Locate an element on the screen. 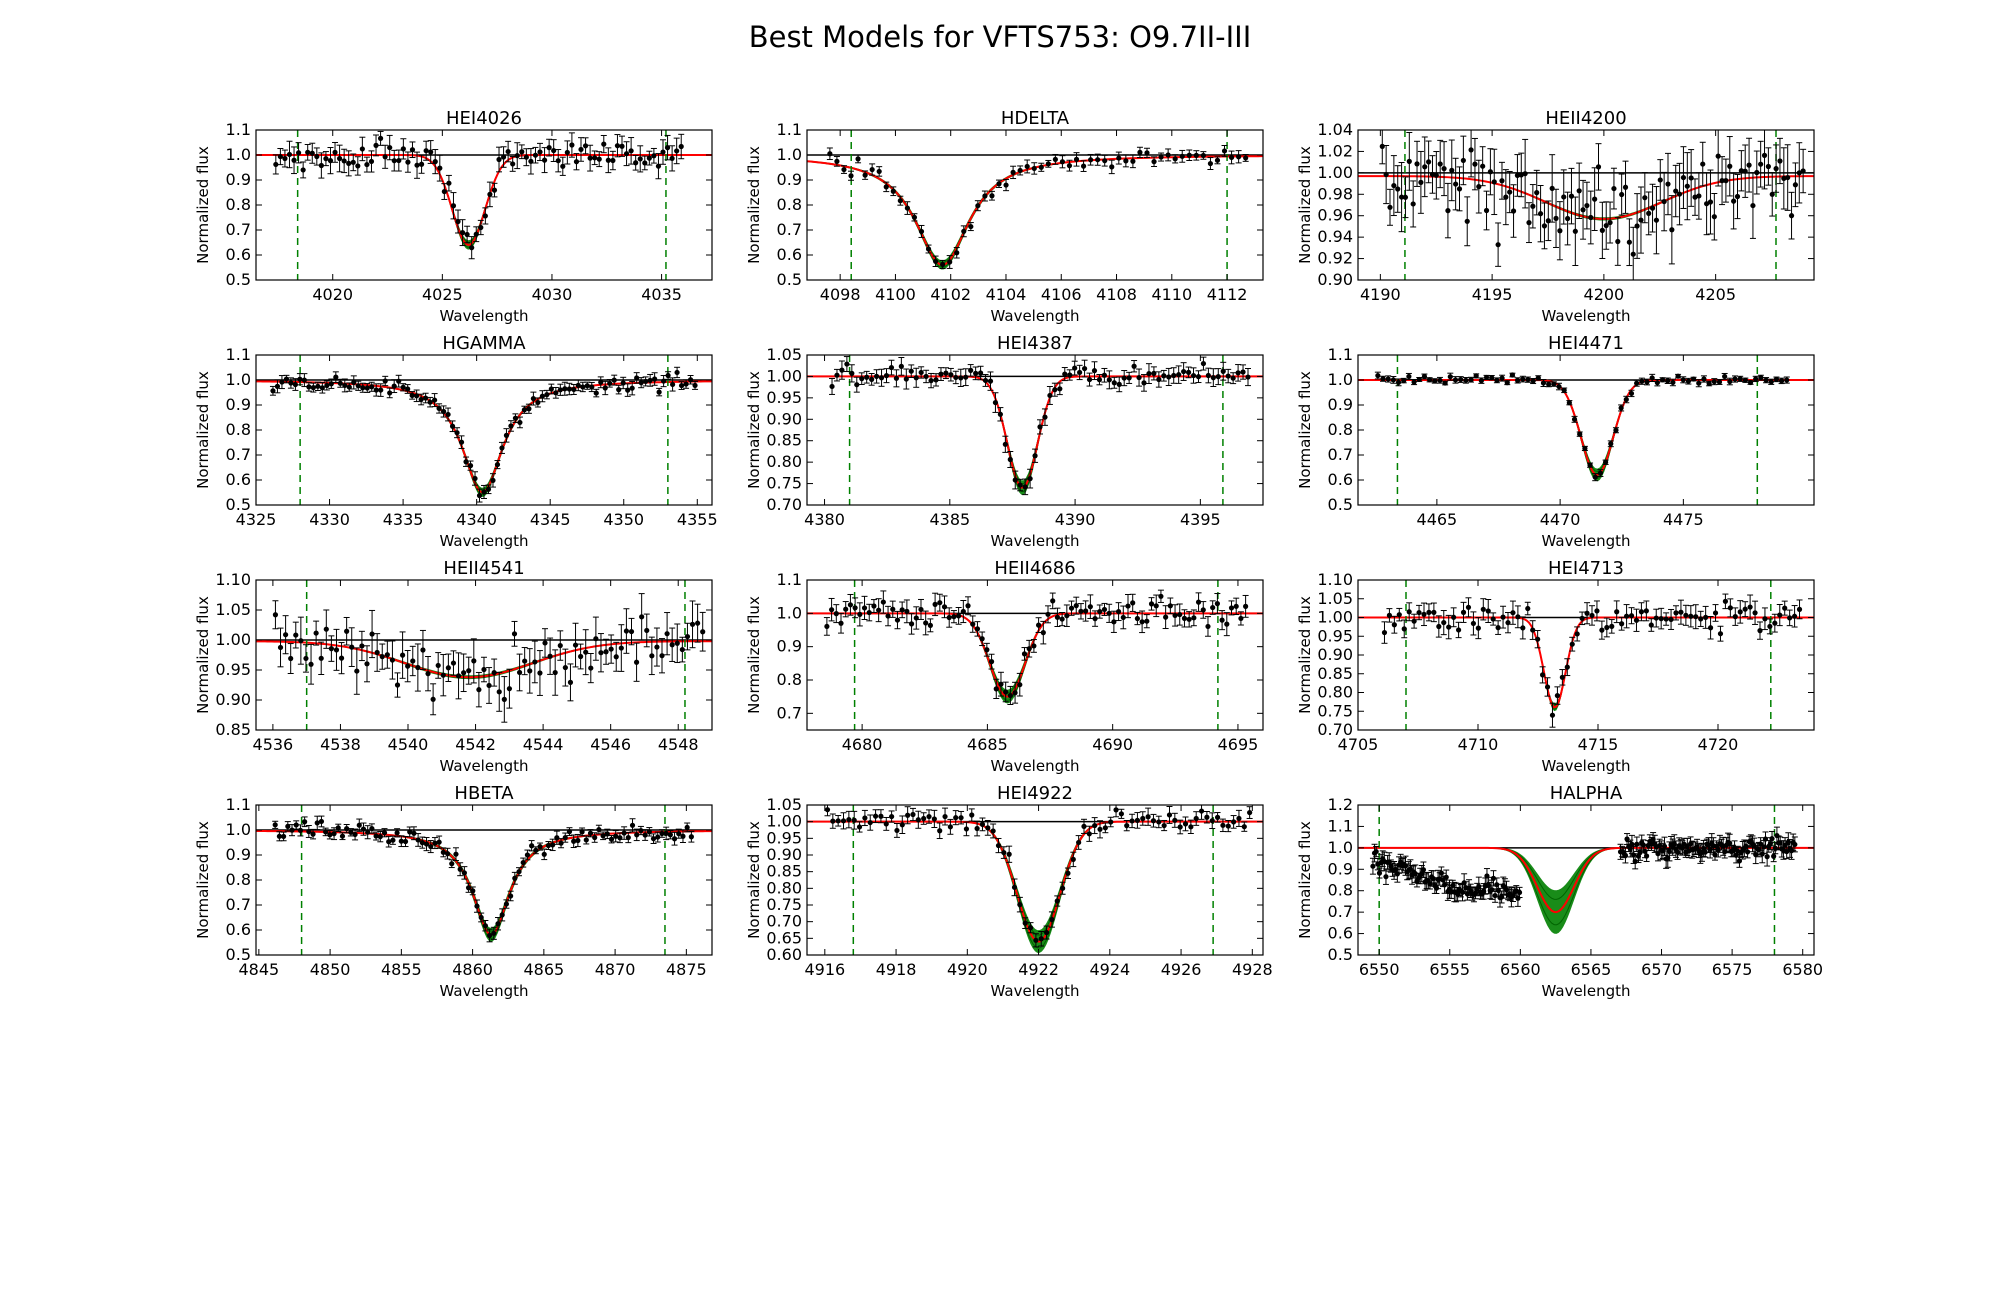  y-tick-label: 0.8 is located at coordinates (238, 429).